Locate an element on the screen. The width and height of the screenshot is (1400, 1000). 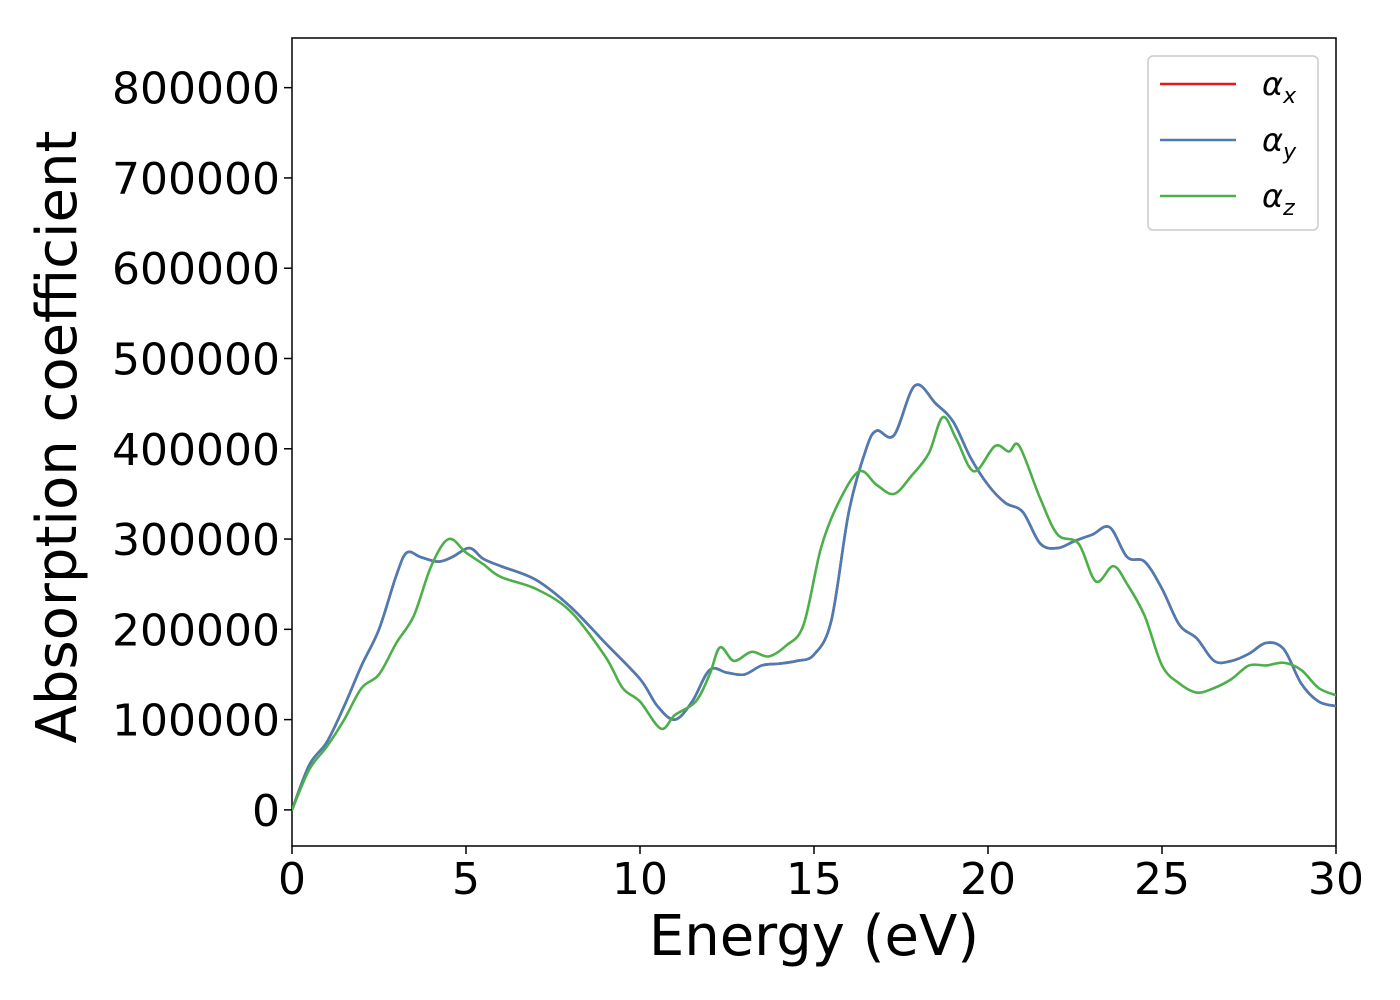
x-tick-label: 30 is located at coordinates (1336, 879).